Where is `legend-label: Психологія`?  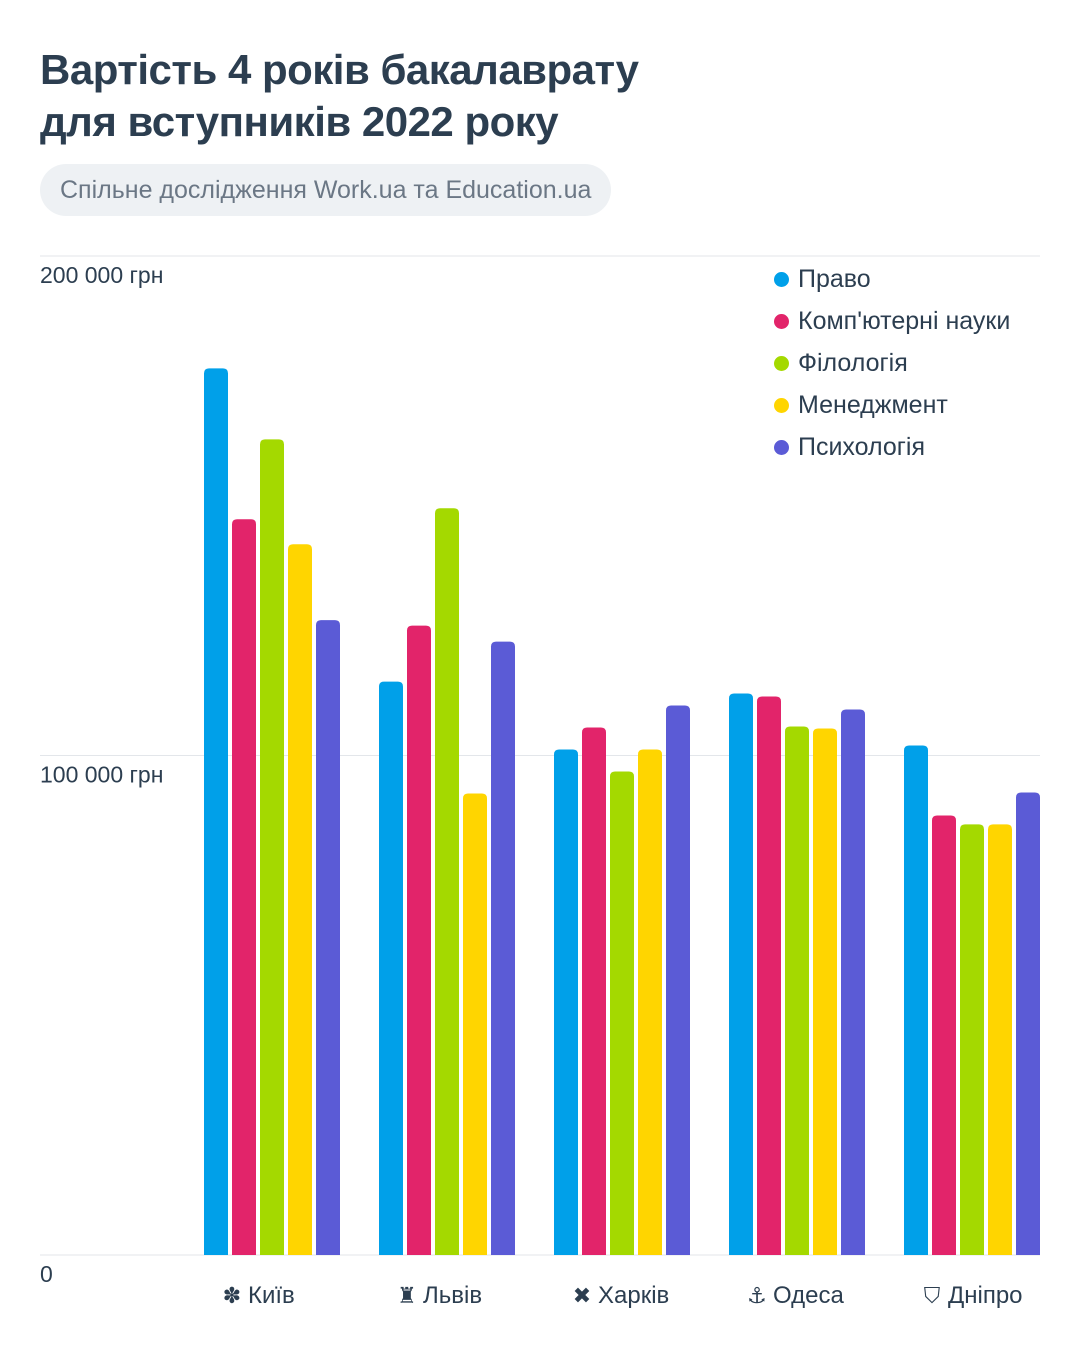 legend-label: Психологія is located at coordinates (861, 446).